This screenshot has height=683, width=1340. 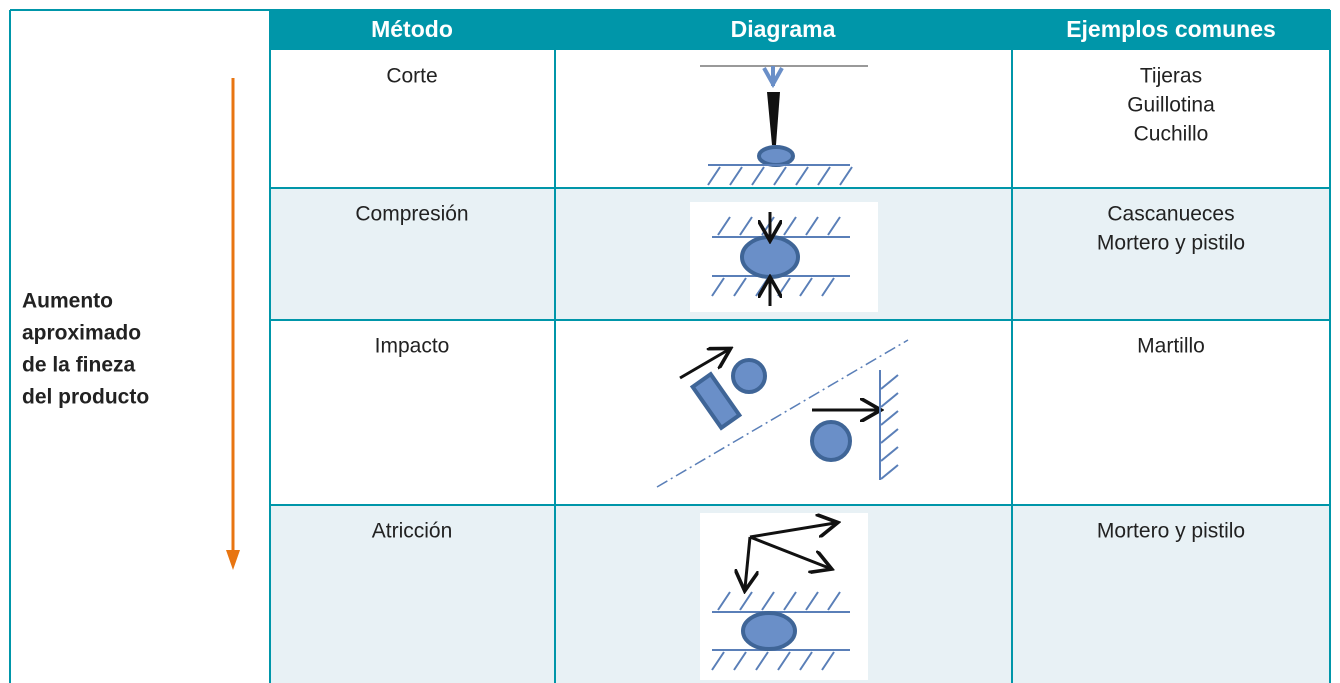 What do you see at coordinates (782, 413) in the screenshot?
I see `impact-diagram` at bounding box center [782, 413].